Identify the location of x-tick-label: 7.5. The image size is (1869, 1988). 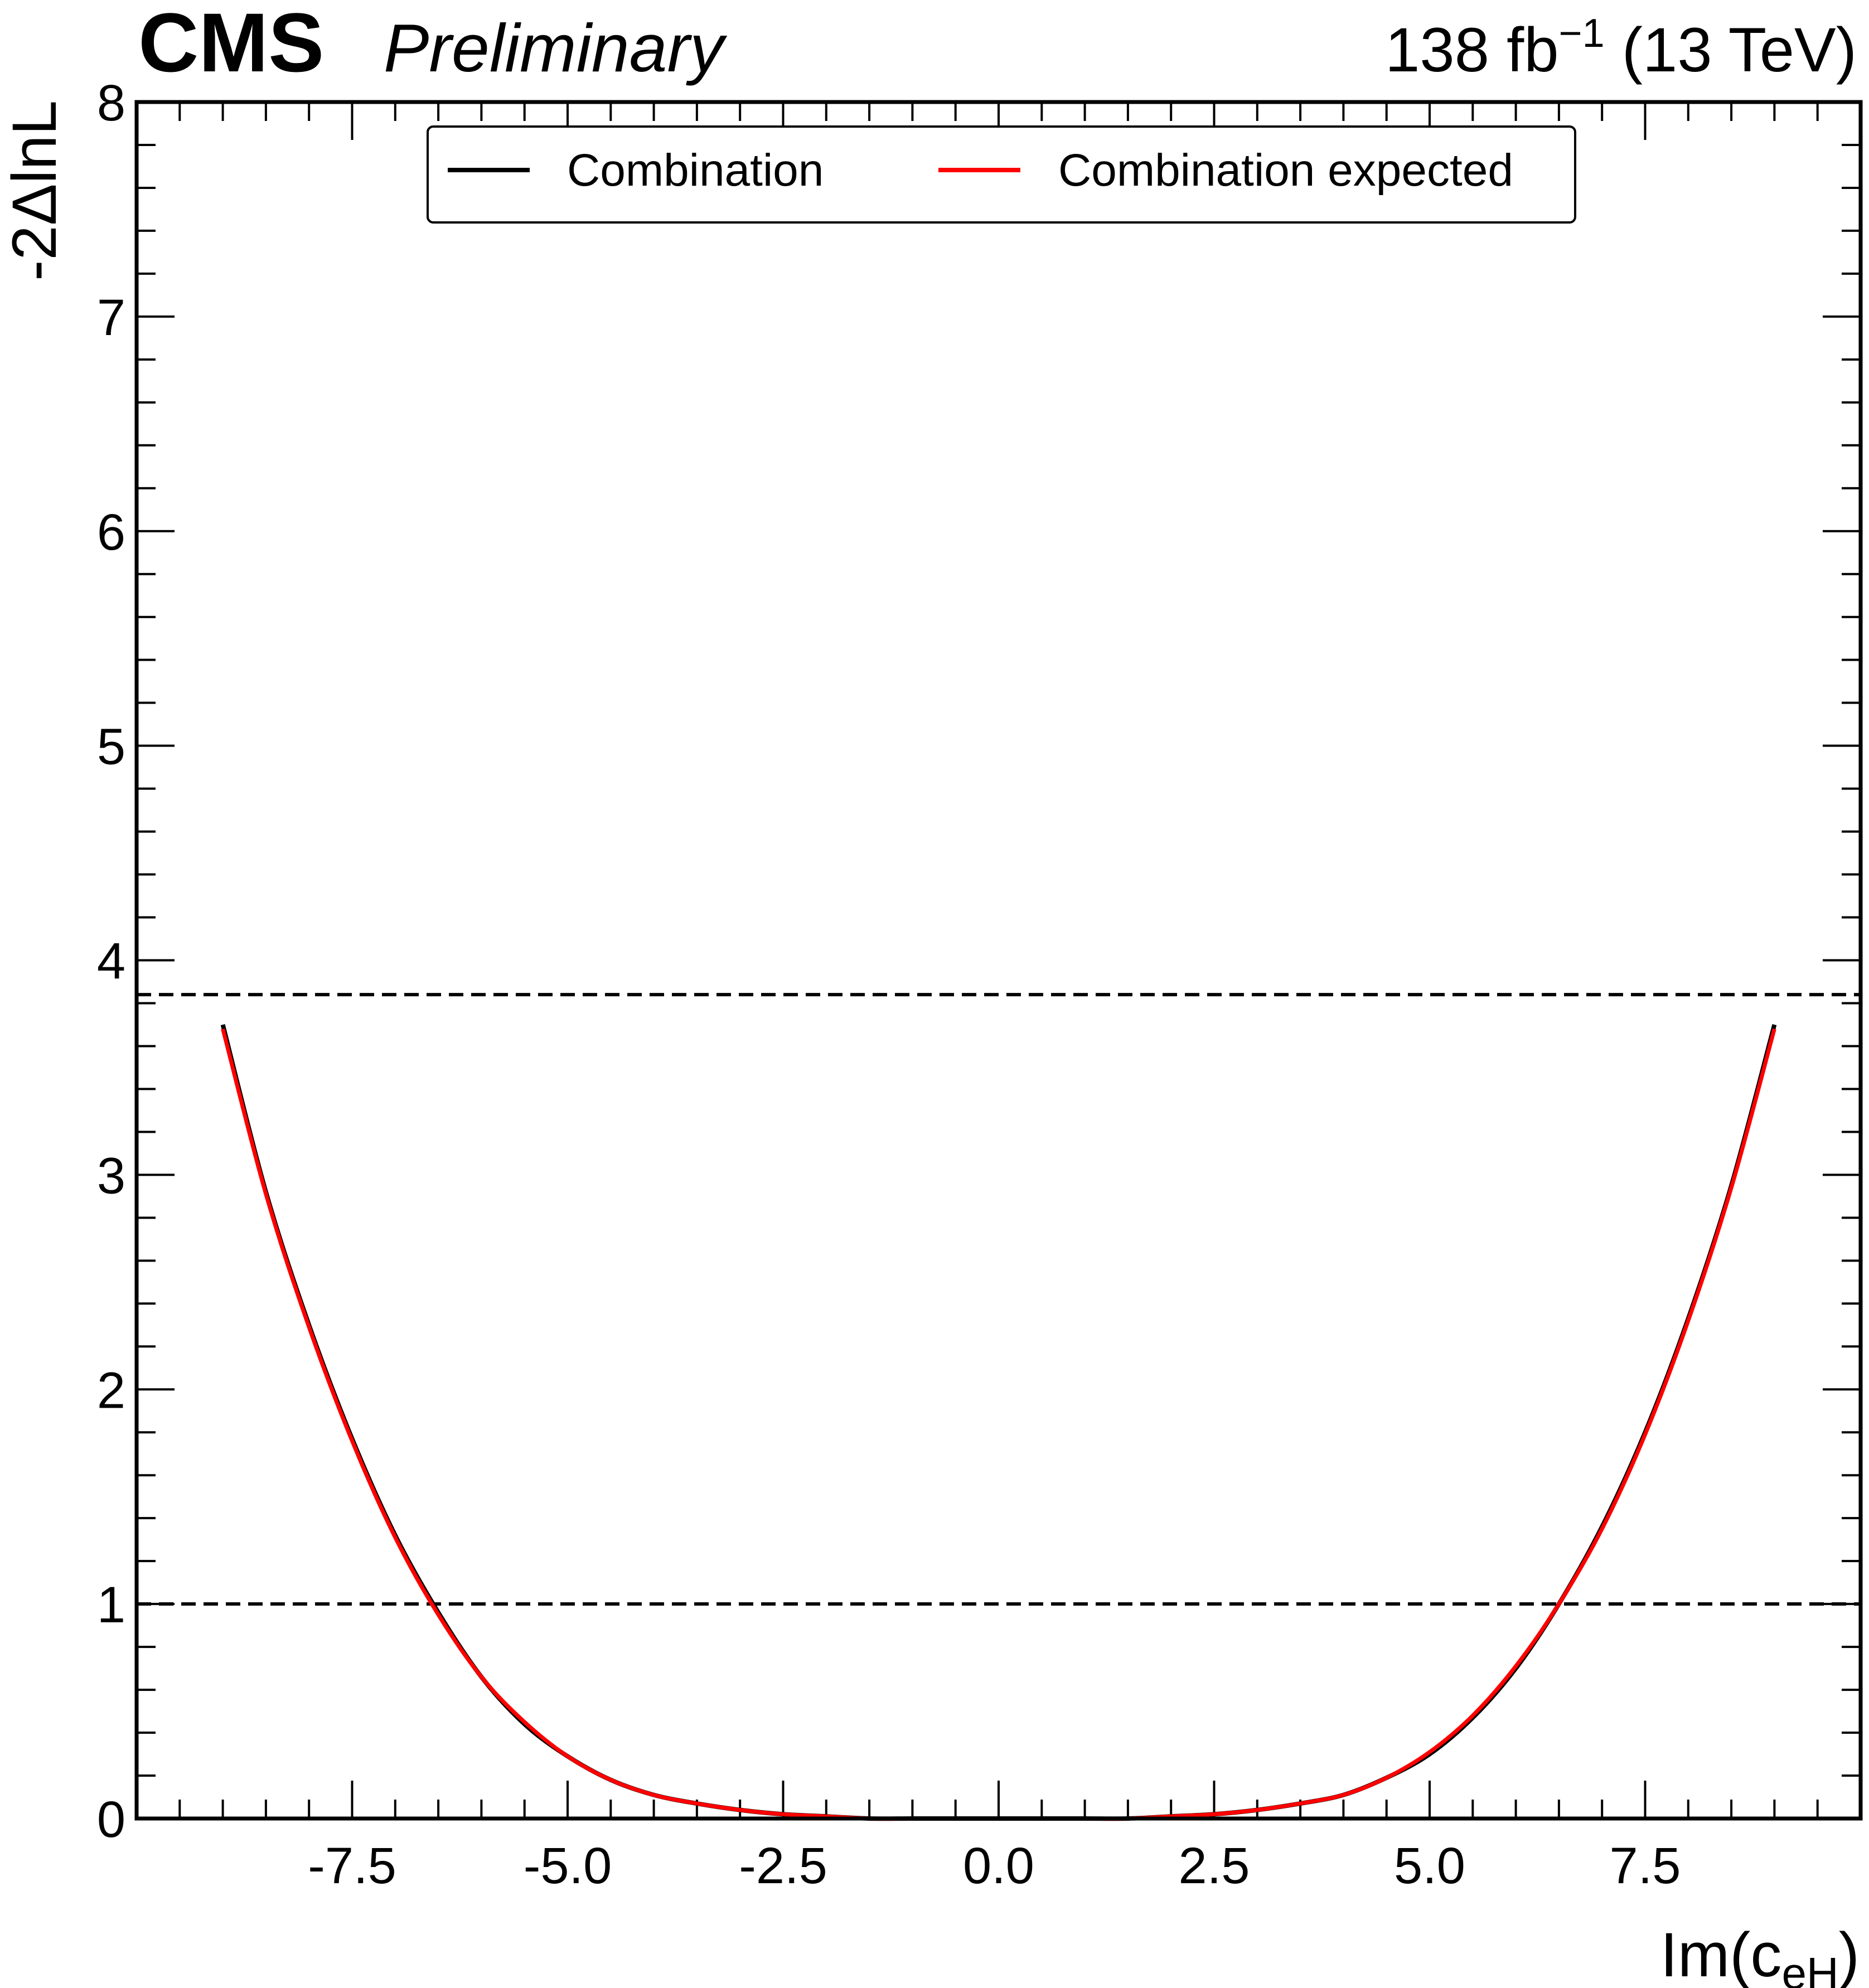
(1645, 1865).